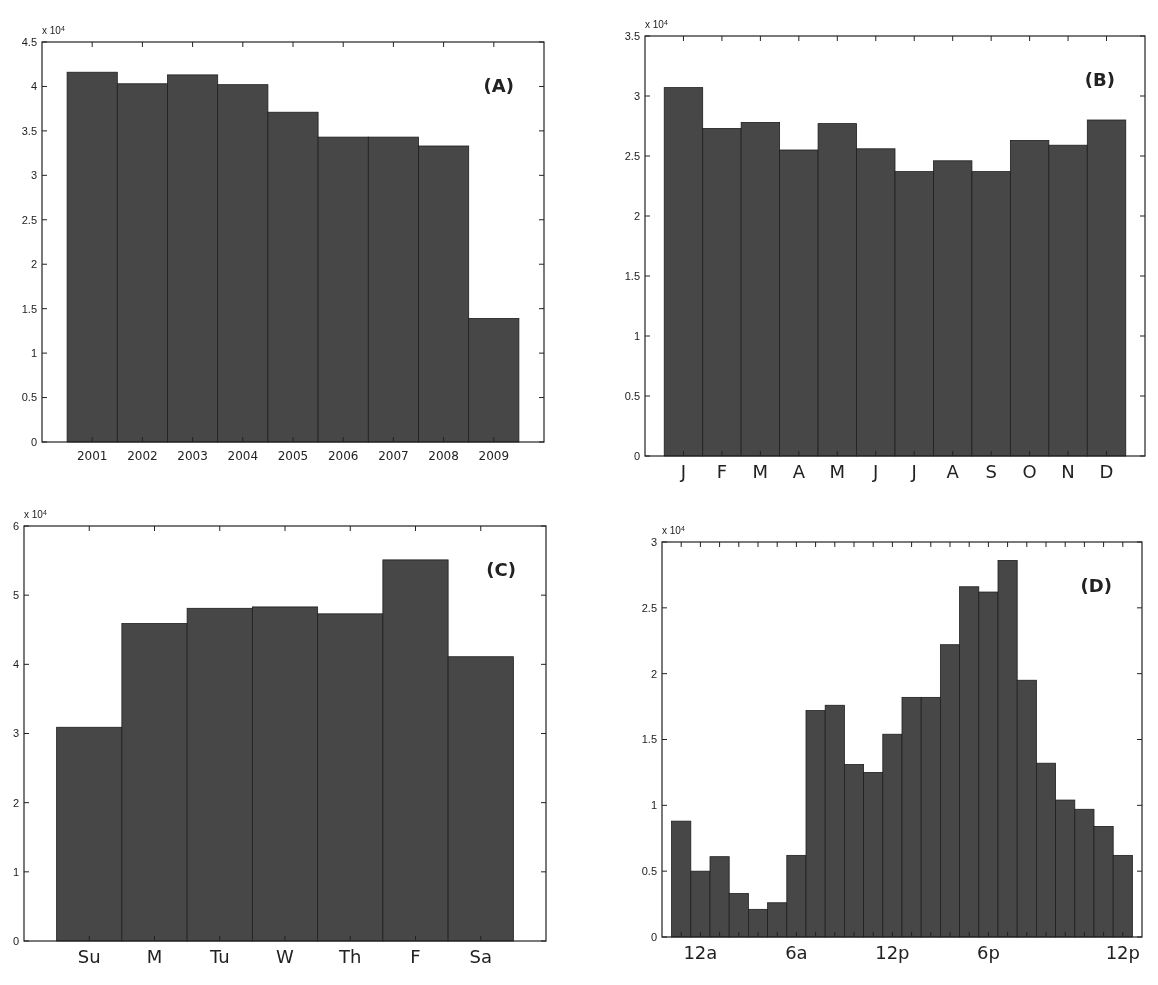 The height and width of the screenshot is (985, 1158). What do you see at coordinates (501, 569) in the screenshot?
I see `annotation: (C)` at bounding box center [501, 569].